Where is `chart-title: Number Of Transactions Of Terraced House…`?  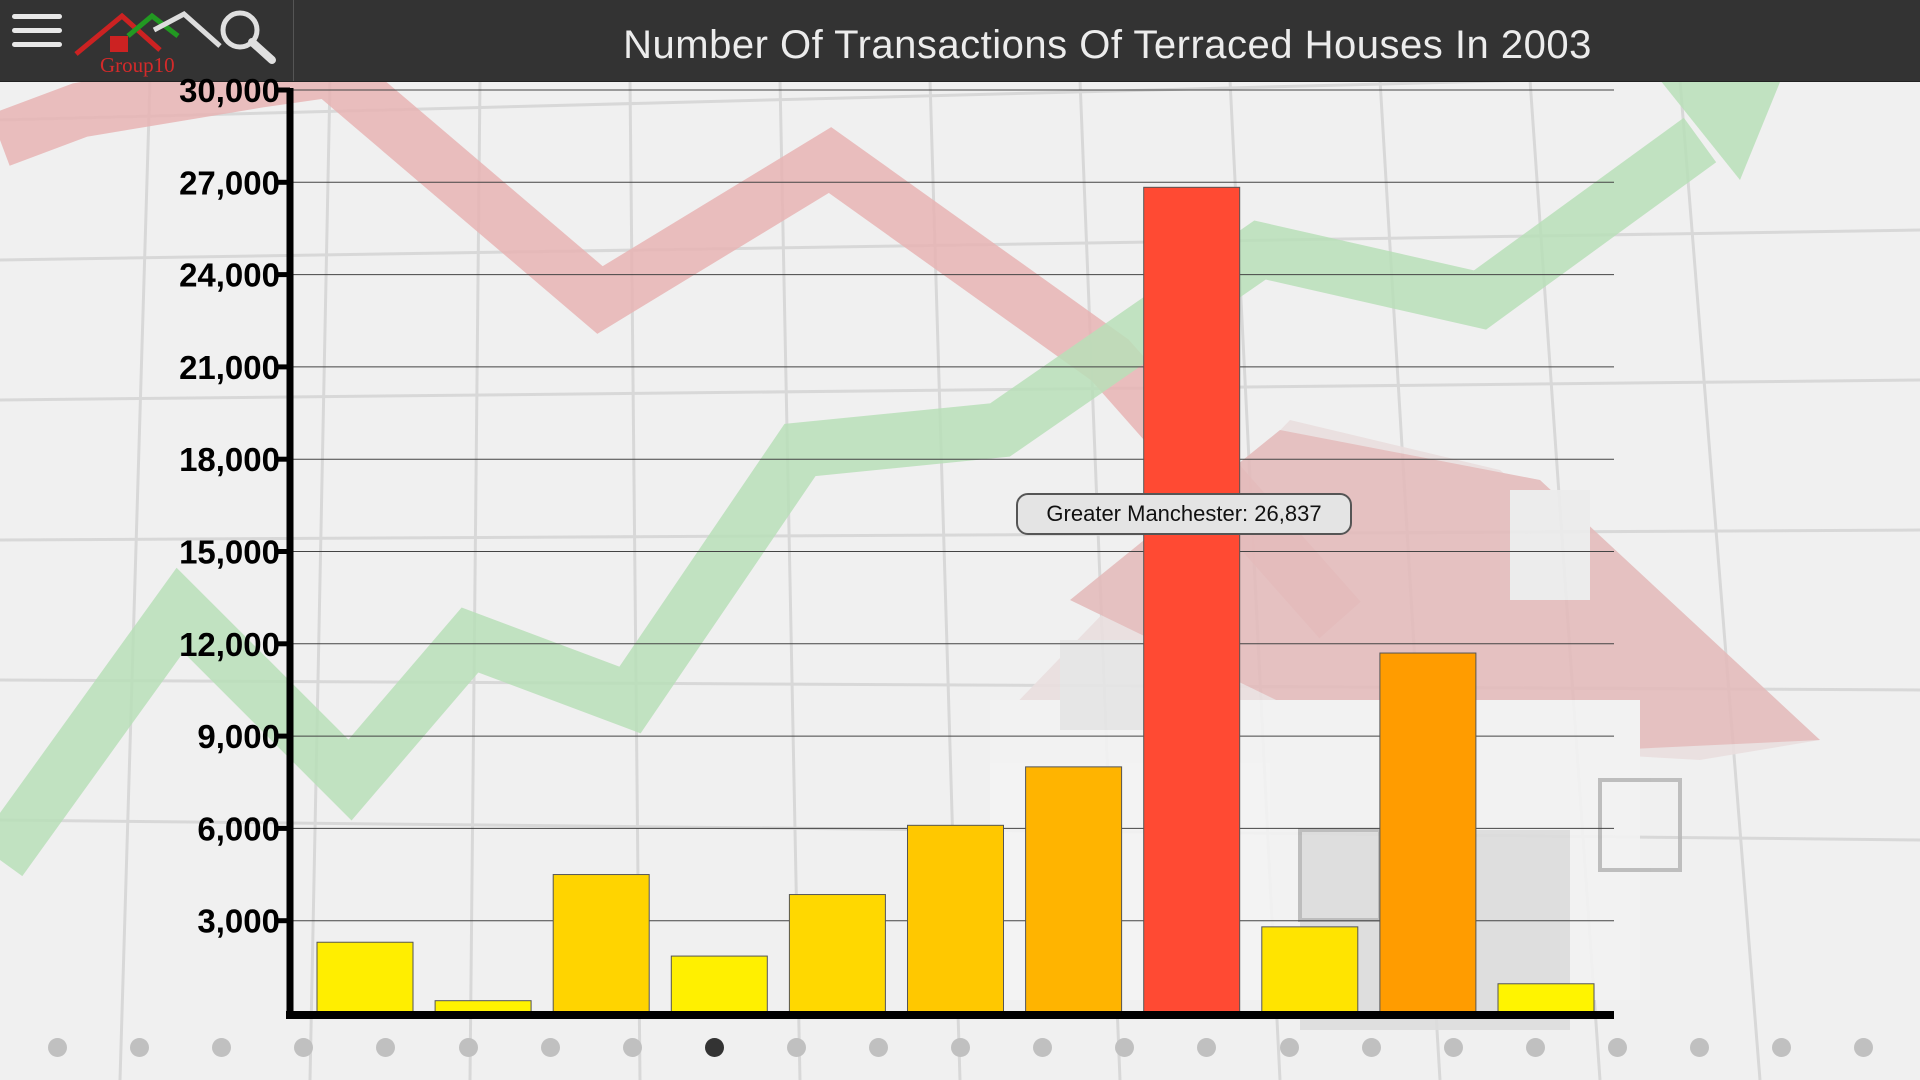
chart-title: Number Of Transactions Of Terraced House… is located at coordinates (1107, 45).